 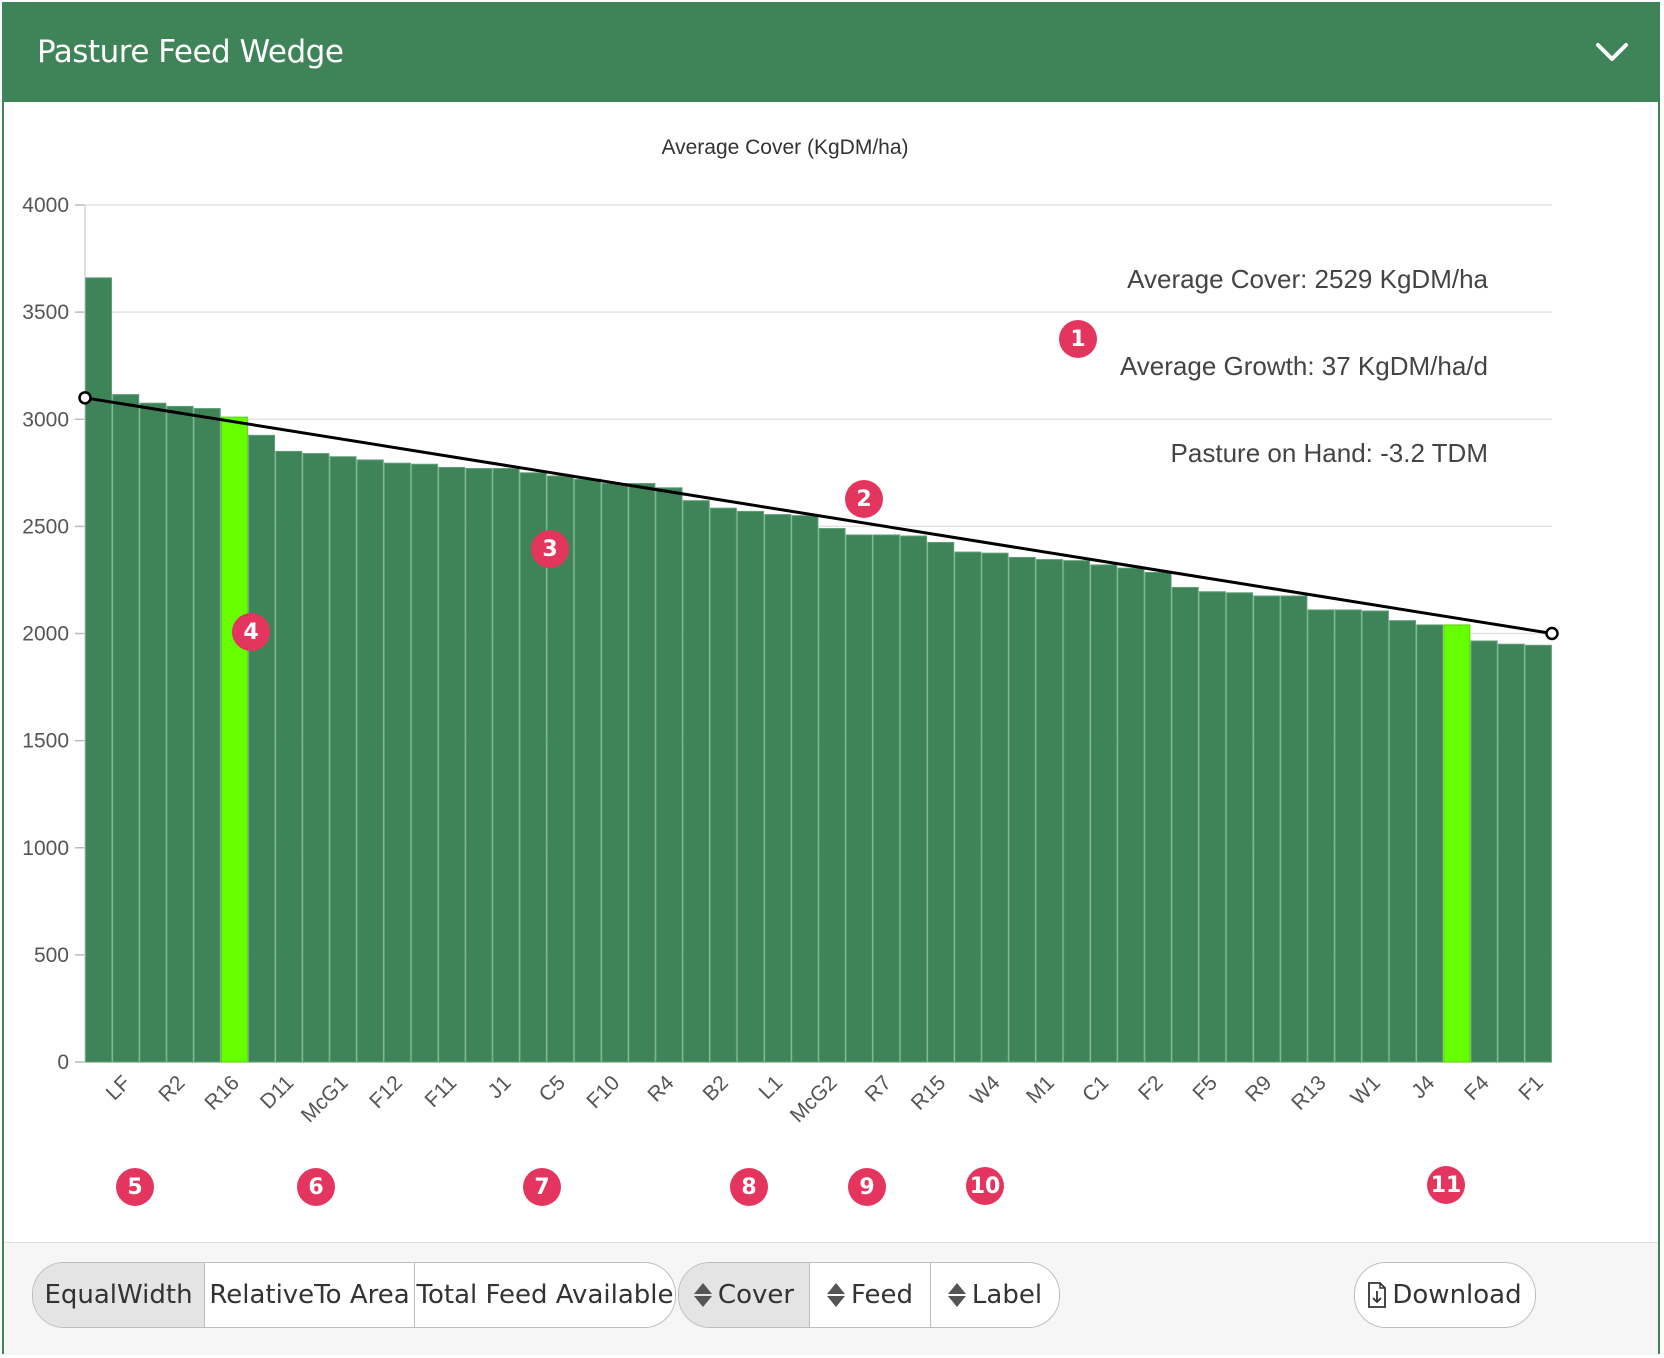 I want to click on x-tick-label: C1, so click(x=1095, y=1088).